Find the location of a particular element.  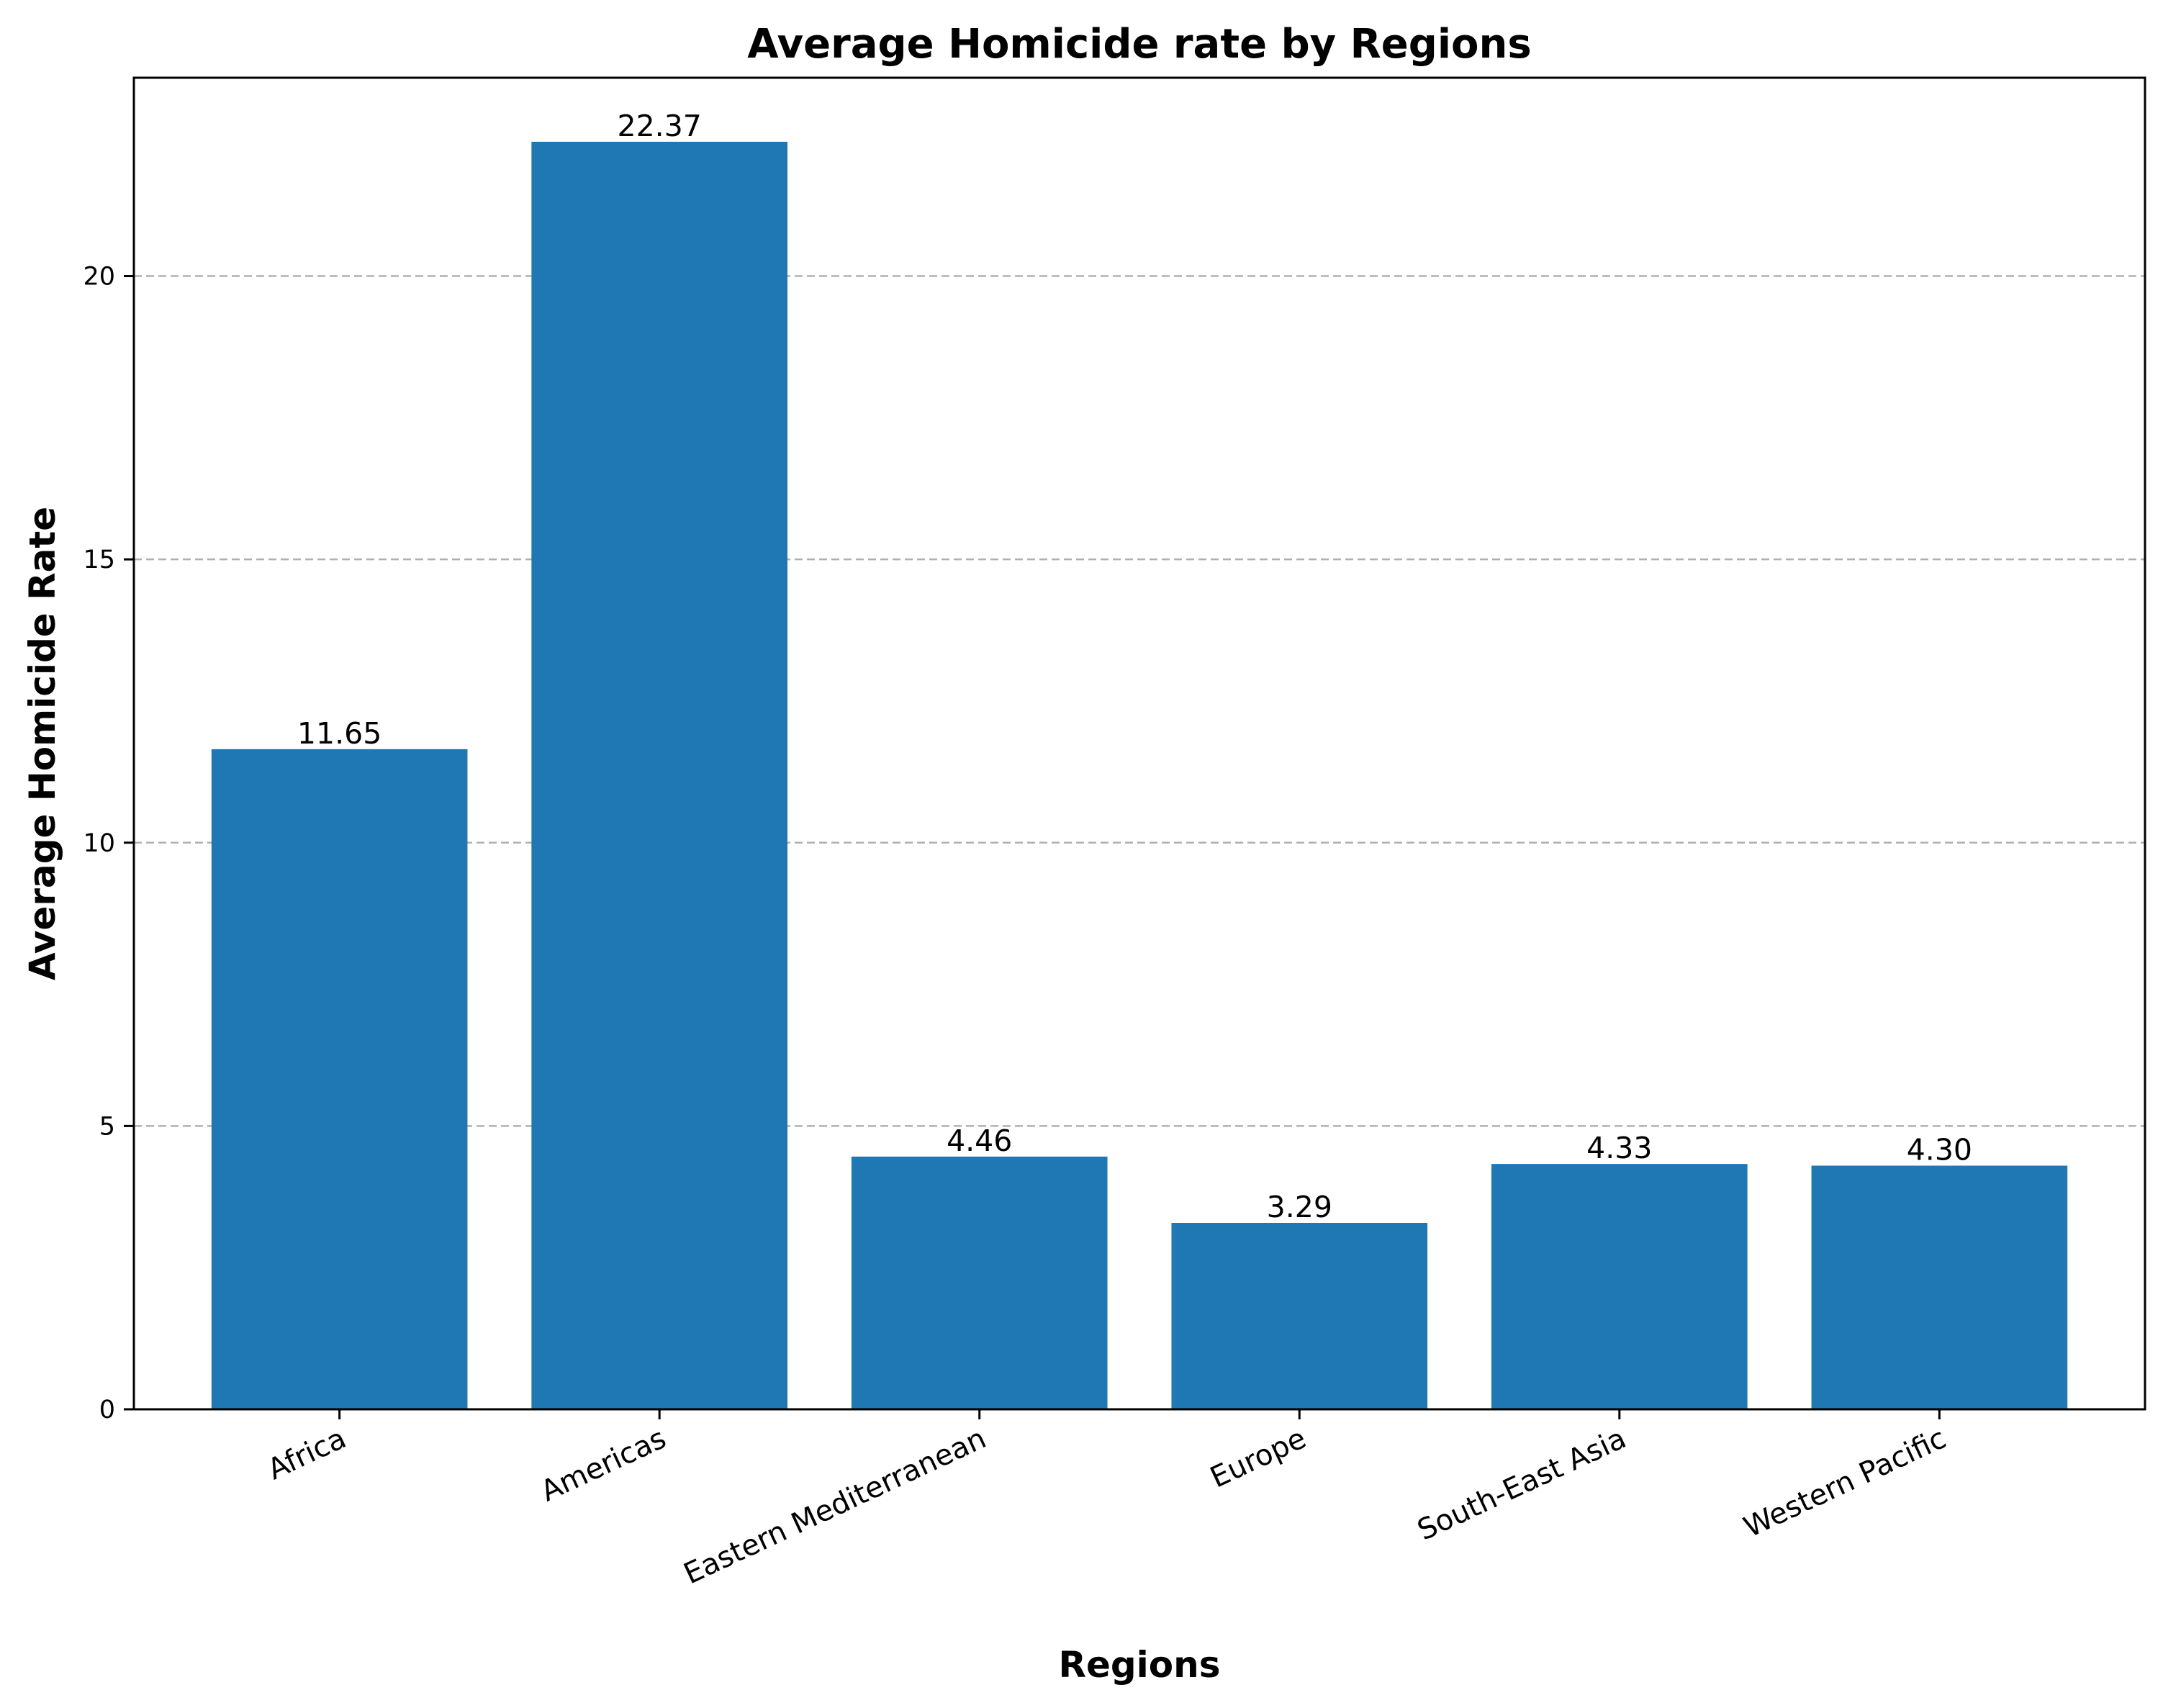

y-tick-label: 0 is located at coordinates (107, 1410).